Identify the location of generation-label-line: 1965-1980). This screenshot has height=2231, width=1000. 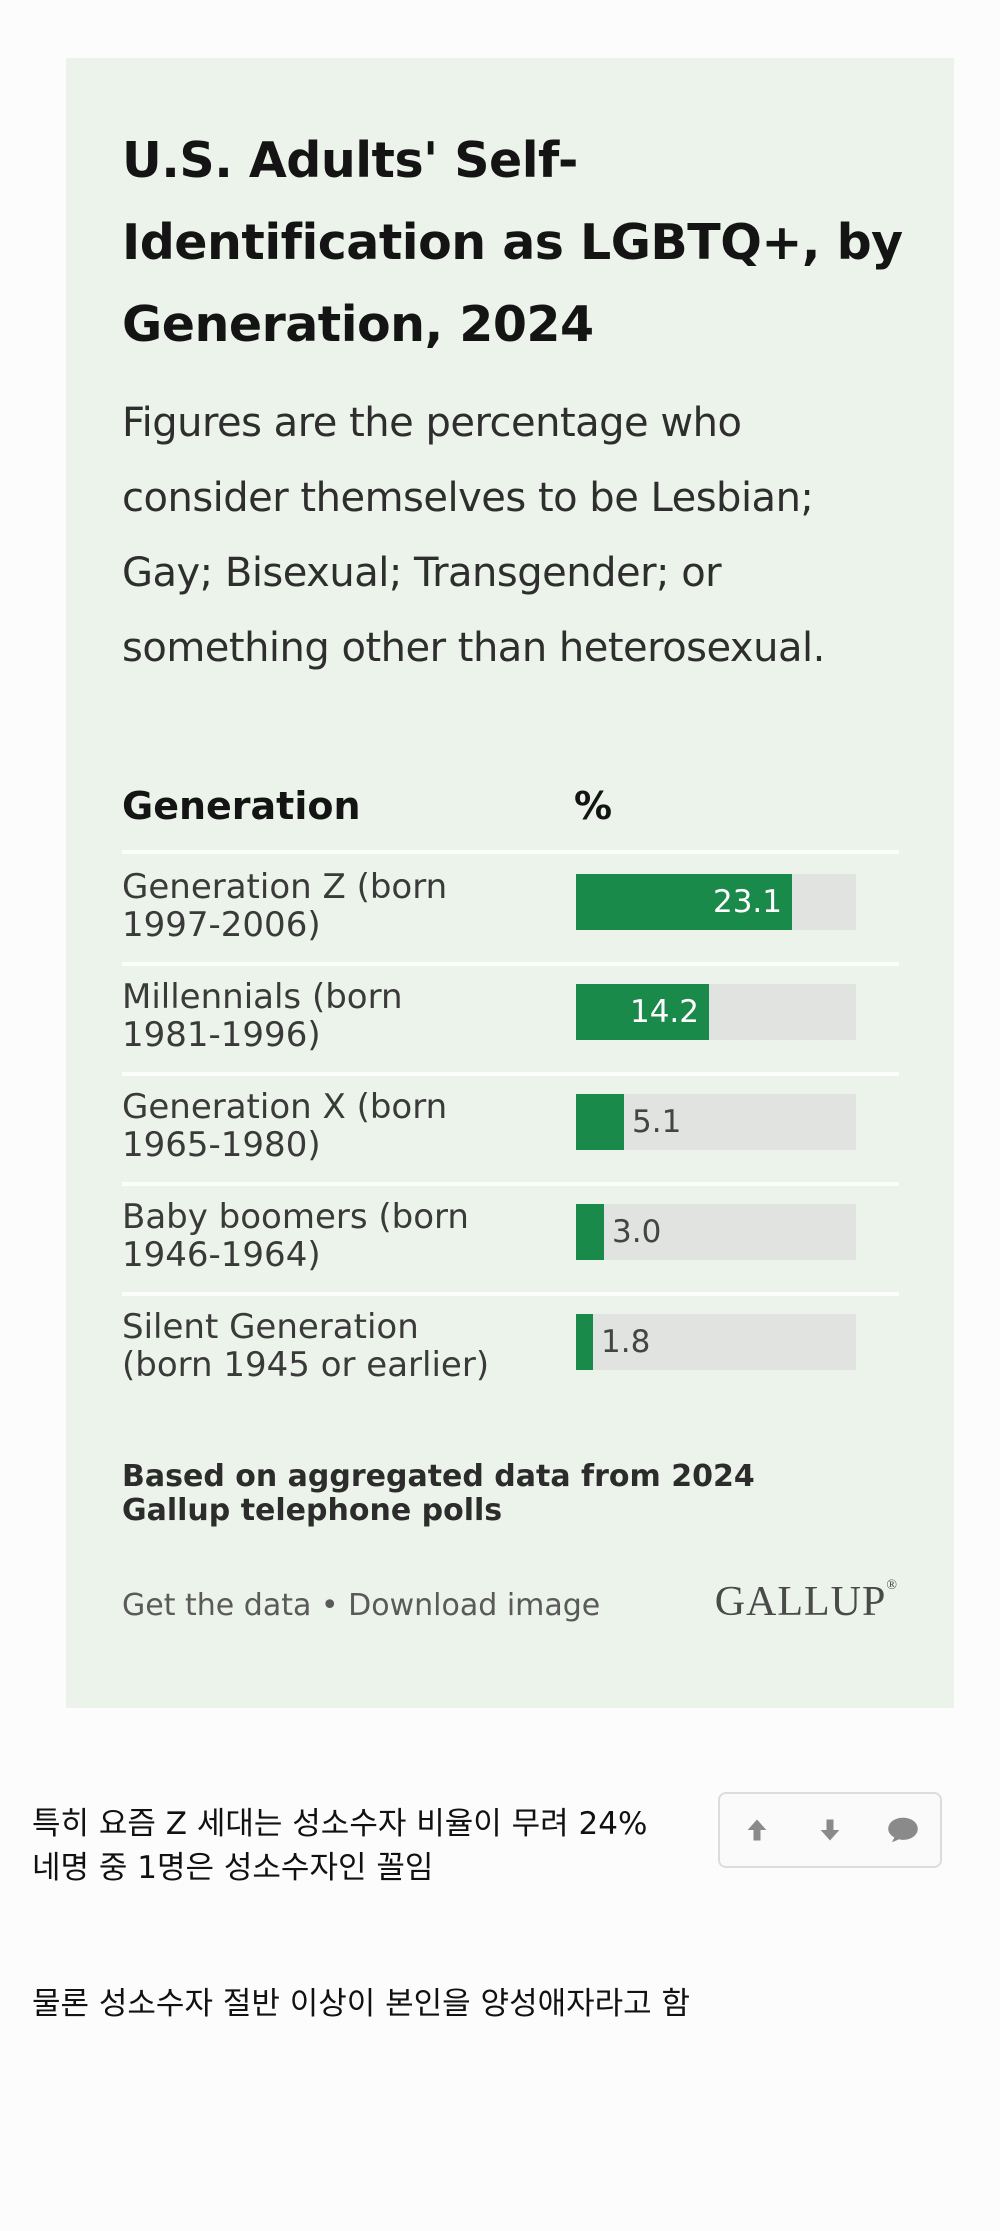
(221, 1145).